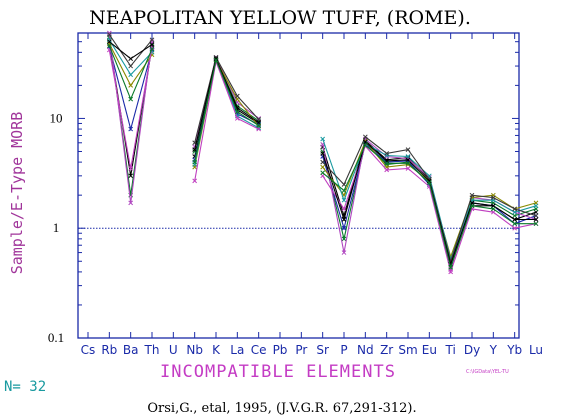 The image size is (561, 420). What do you see at coordinates (152, 350) in the screenshot?
I see `x-tick-label: Th` at bounding box center [152, 350].